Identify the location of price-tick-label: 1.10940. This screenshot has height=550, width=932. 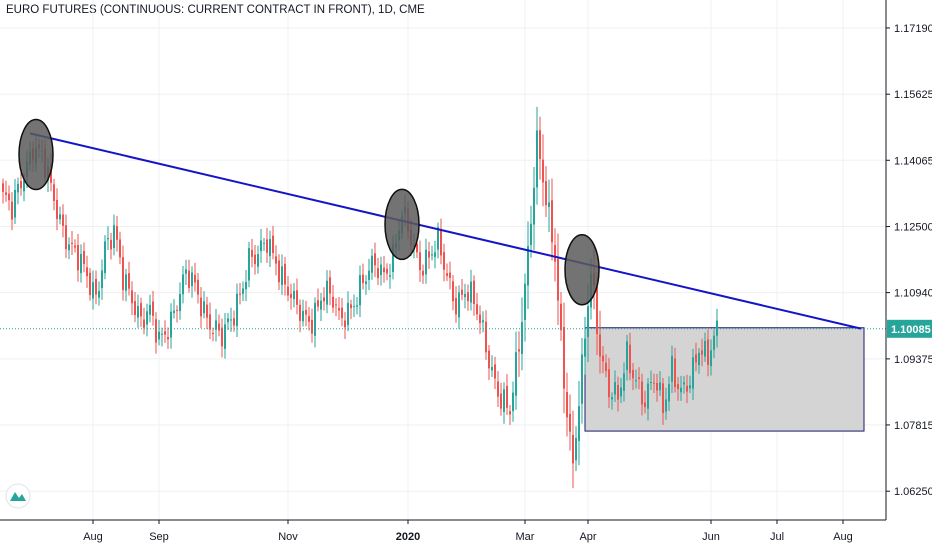
(913, 294).